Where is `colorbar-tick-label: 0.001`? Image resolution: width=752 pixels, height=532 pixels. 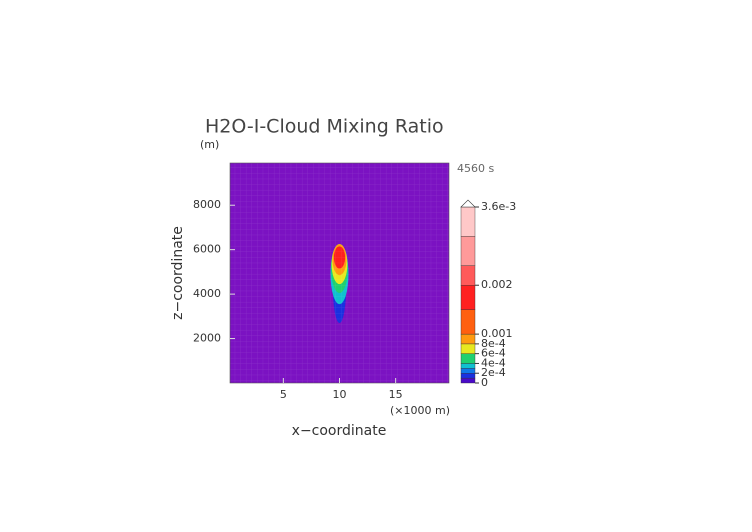 colorbar-tick-label: 0.001 is located at coordinates (497, 333).